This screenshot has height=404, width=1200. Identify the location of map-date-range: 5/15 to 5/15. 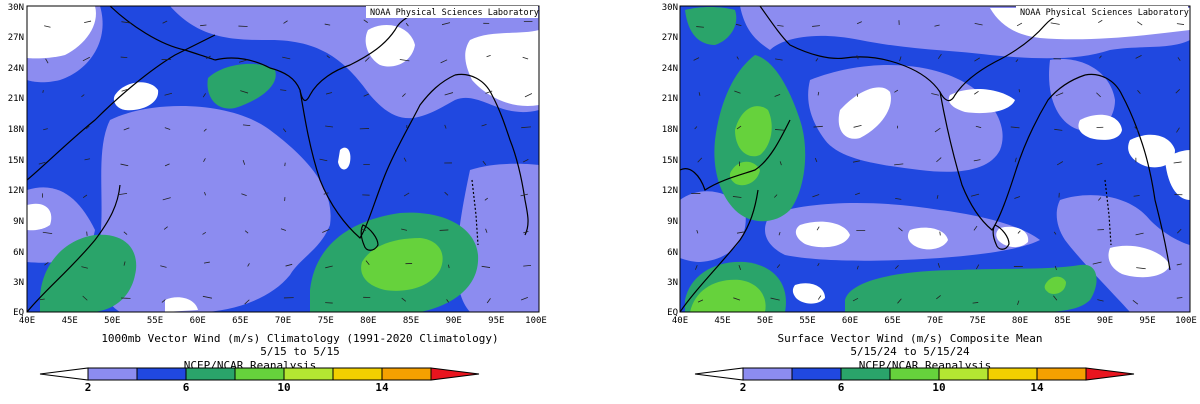
(299, 351).